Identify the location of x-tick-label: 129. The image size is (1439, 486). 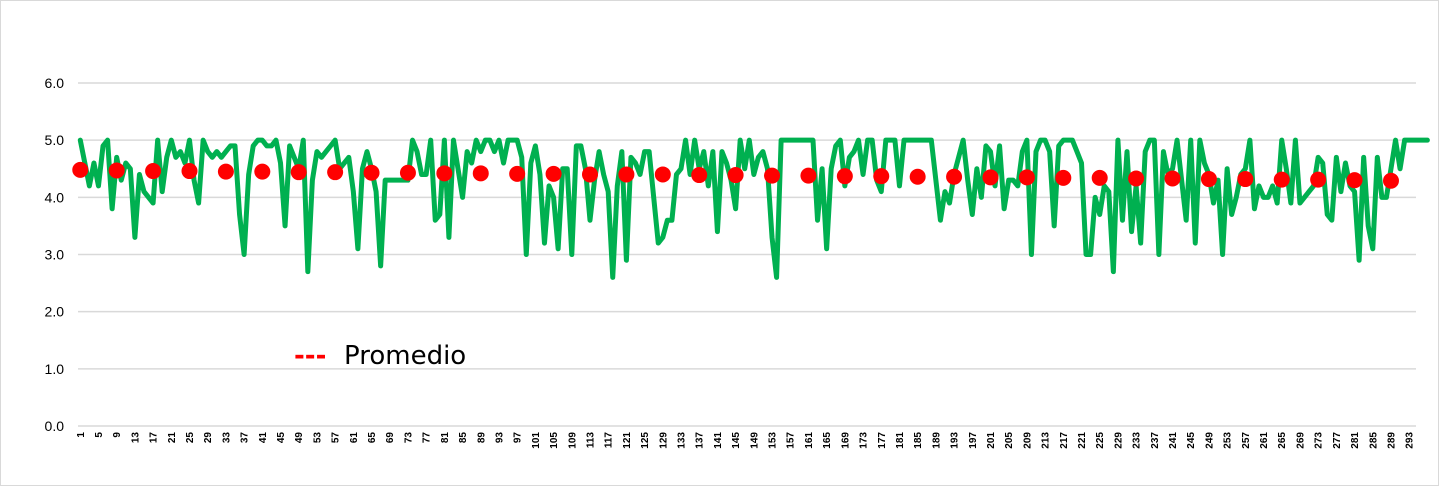
(663, 440).